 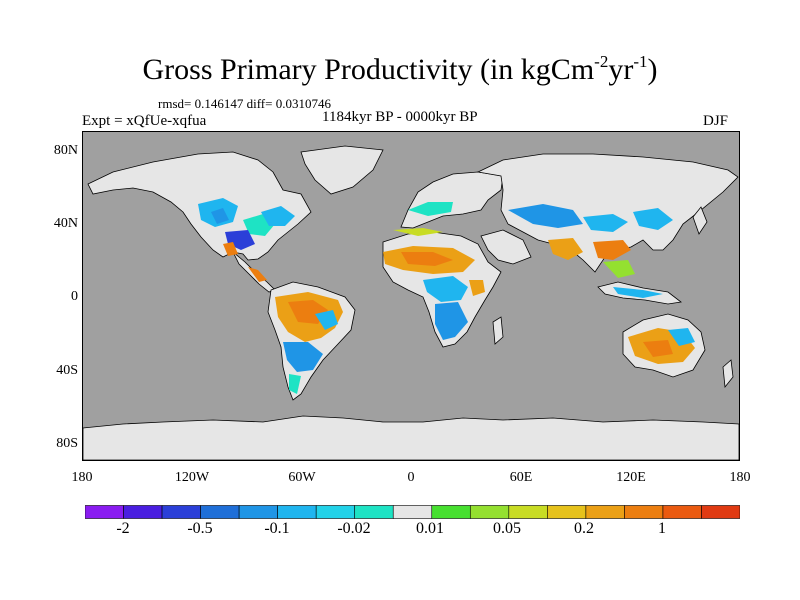 I want to click on lat-label-80n: 80N, so click(x=65, y=150).